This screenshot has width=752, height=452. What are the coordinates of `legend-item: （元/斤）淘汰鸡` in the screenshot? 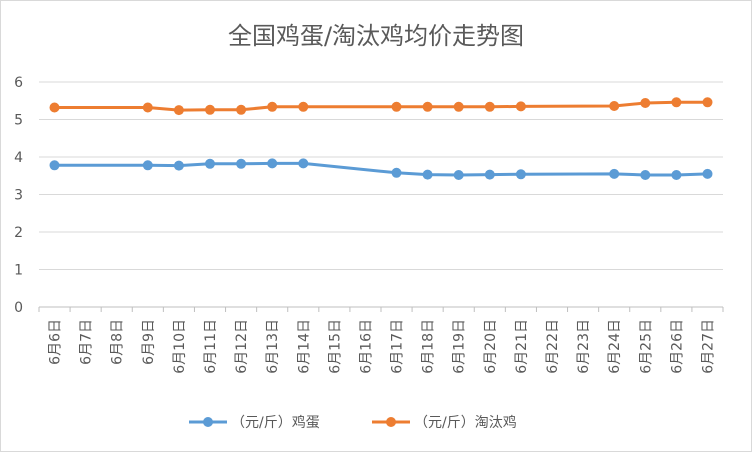 It's located at (444, 422).